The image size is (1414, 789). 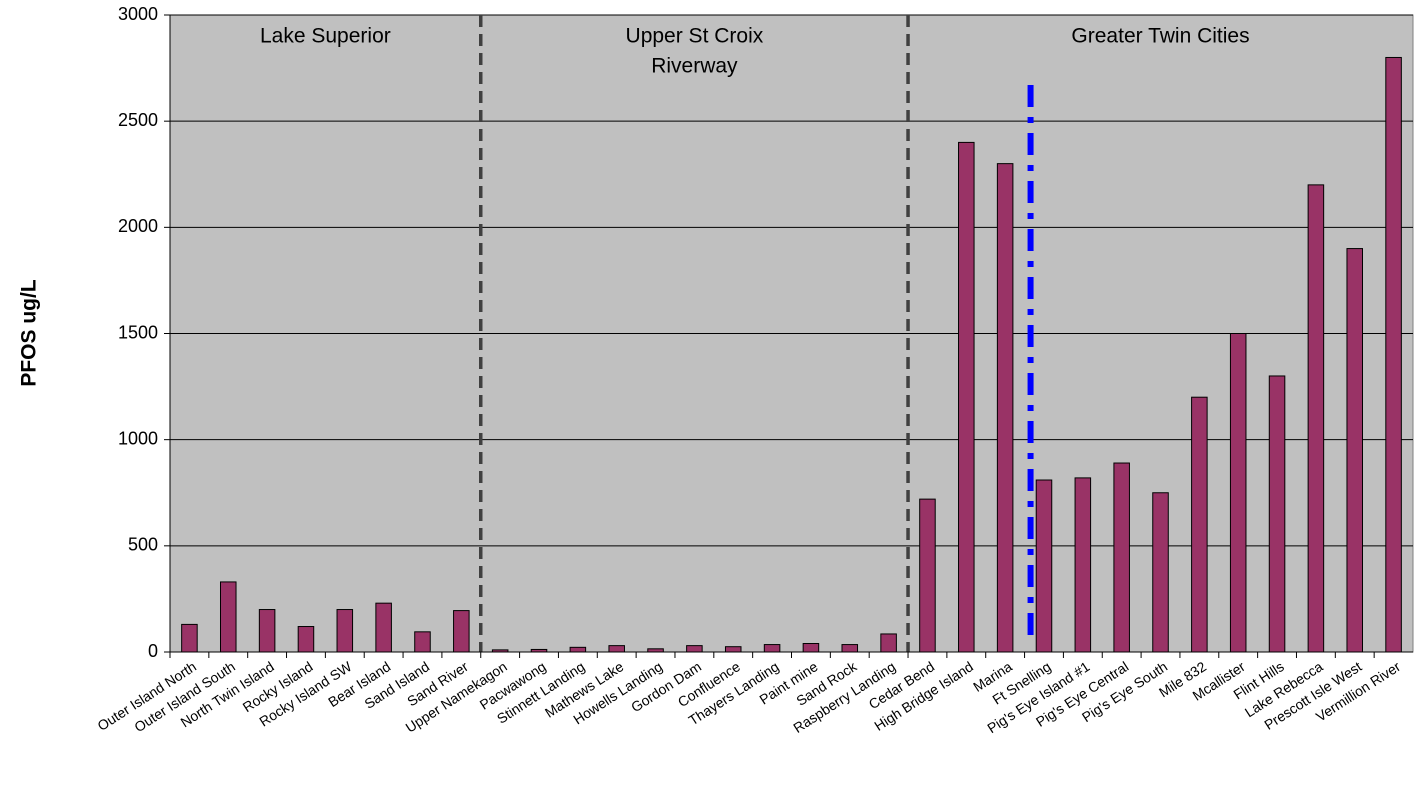 I want to click on y-tick-label: 1500, so click(x=138, y=332).